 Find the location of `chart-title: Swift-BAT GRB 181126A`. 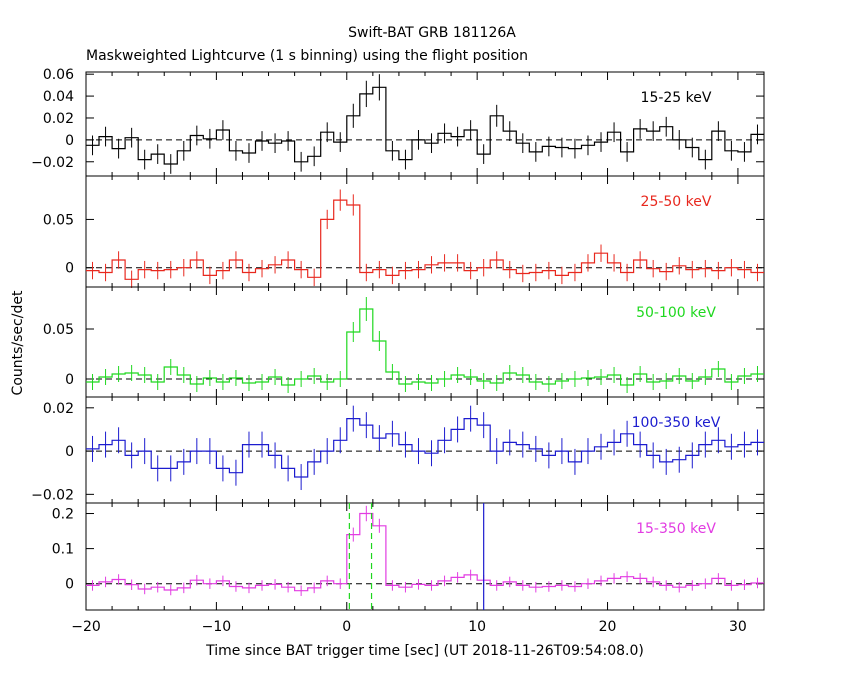

chart-title: Swift-BAT GRB 181126A is located at coordinates (432, 33).